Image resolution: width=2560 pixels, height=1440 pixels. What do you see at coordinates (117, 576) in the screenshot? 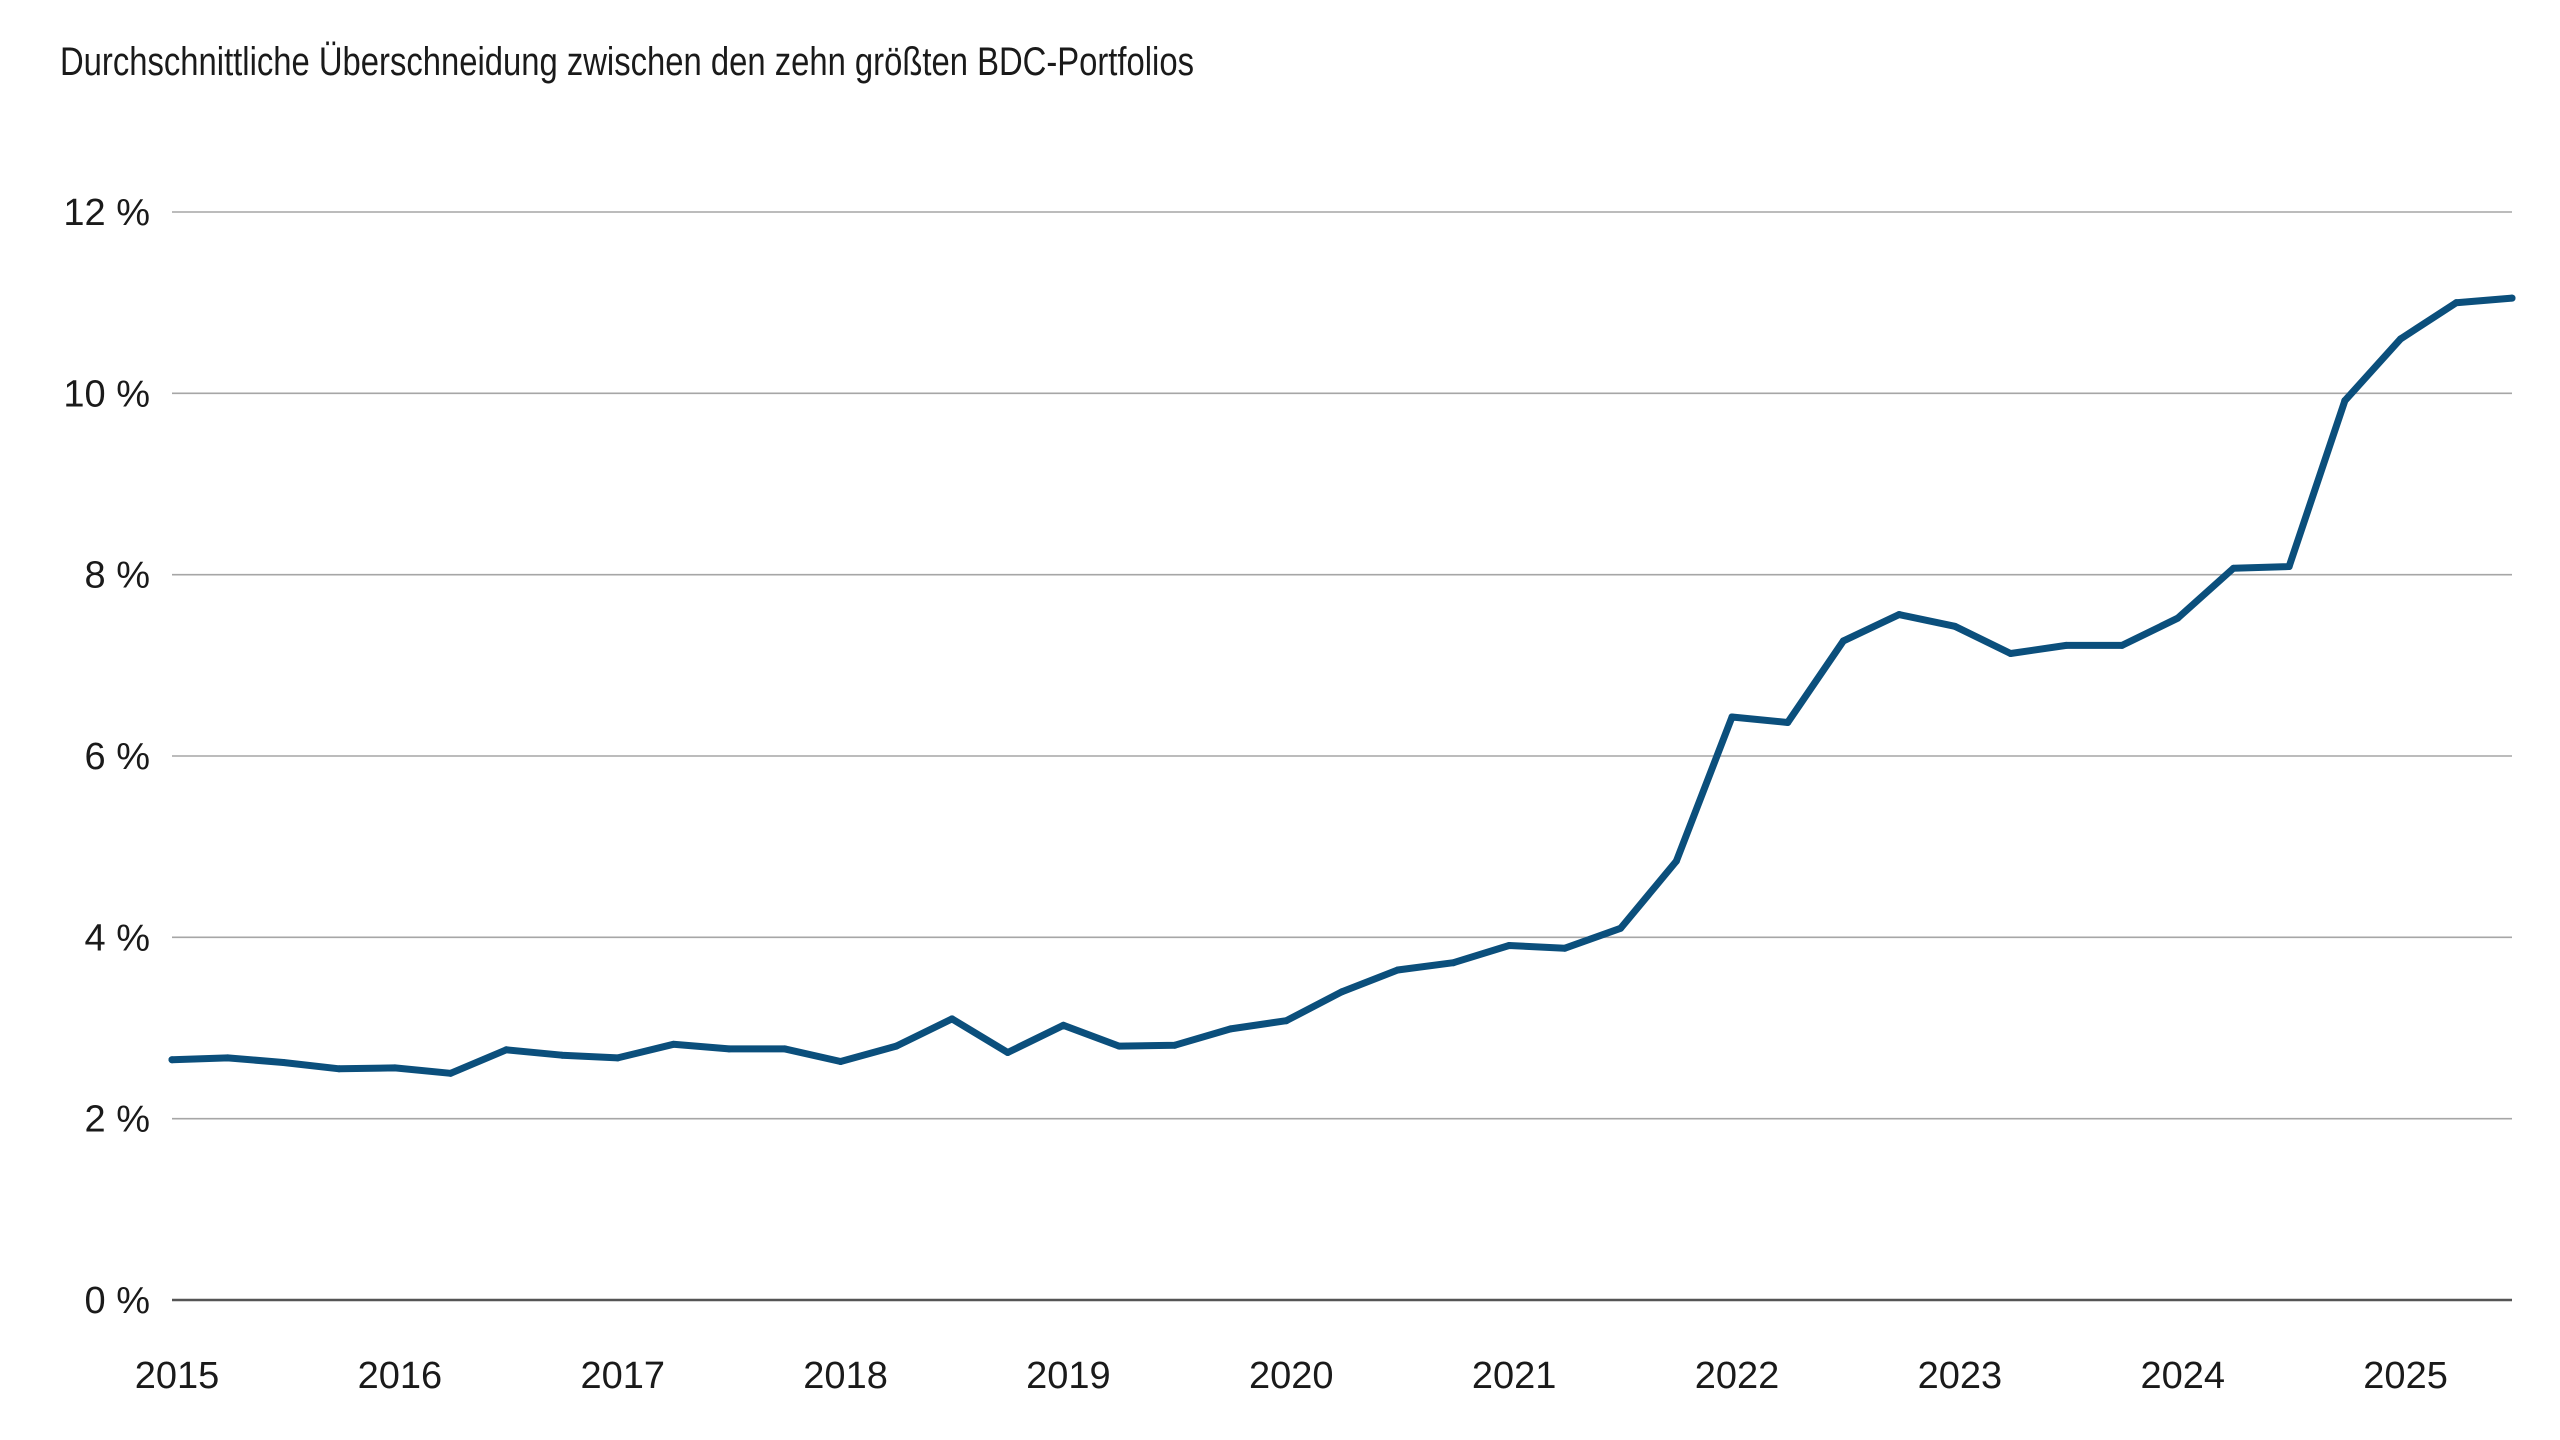
I see `y-tick-label: 8 %` at bounding box center [117, 576].